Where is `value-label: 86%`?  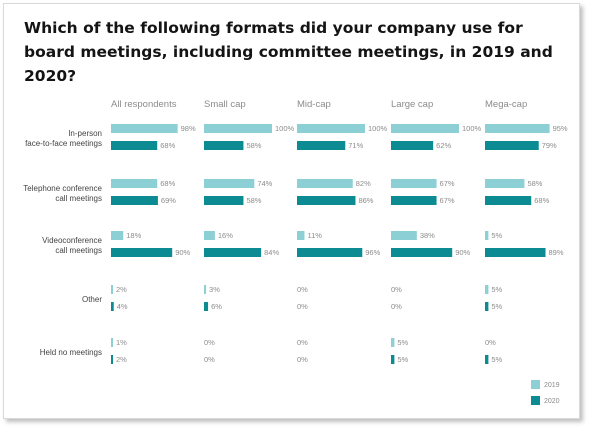 value-label: 86% is located at coordinates (365, 200).